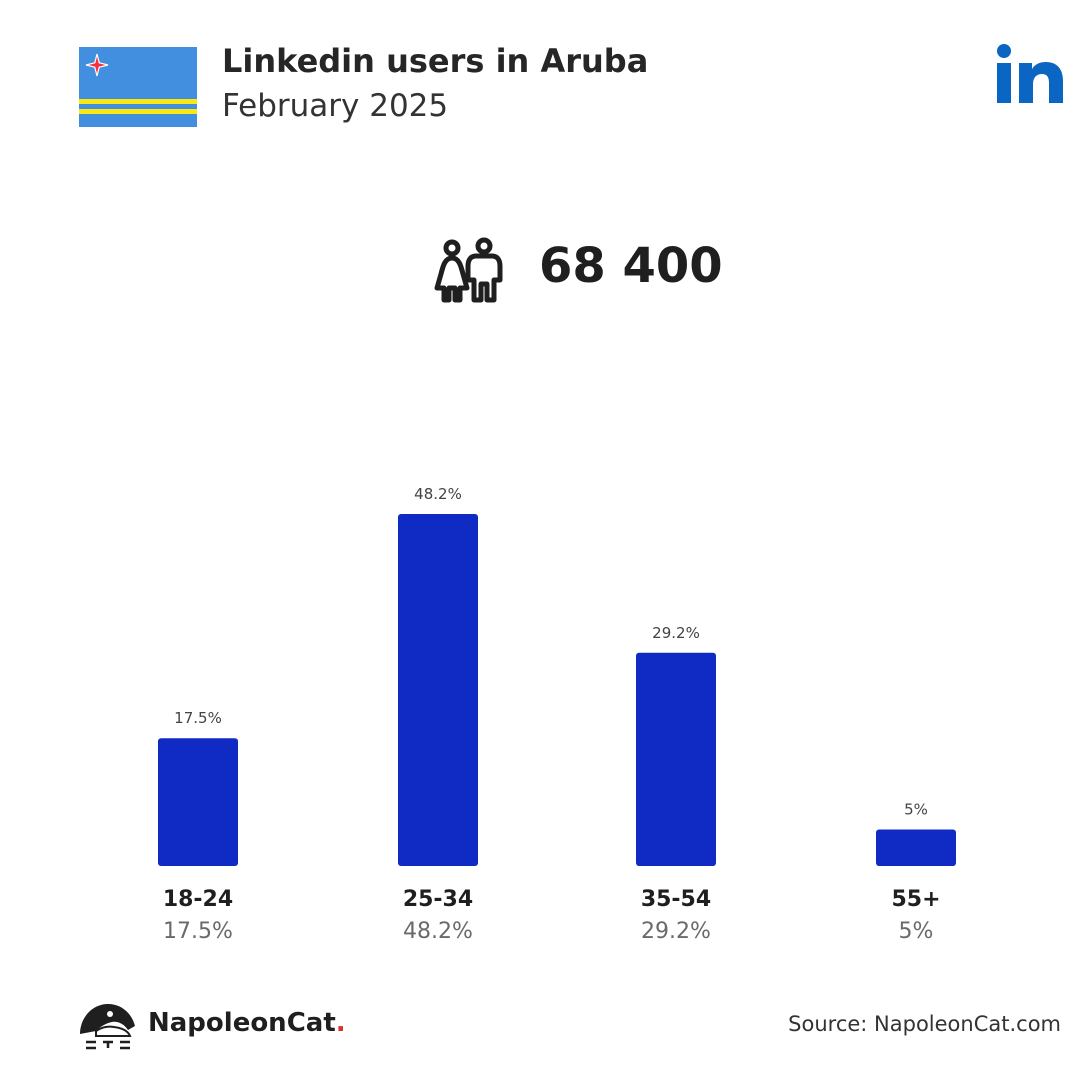 This screenshot has width=1080, height=1080. Describe the element at coordinates (676, 931) in the screenshot. I see `category-percent-label: 29.2%` at that location.